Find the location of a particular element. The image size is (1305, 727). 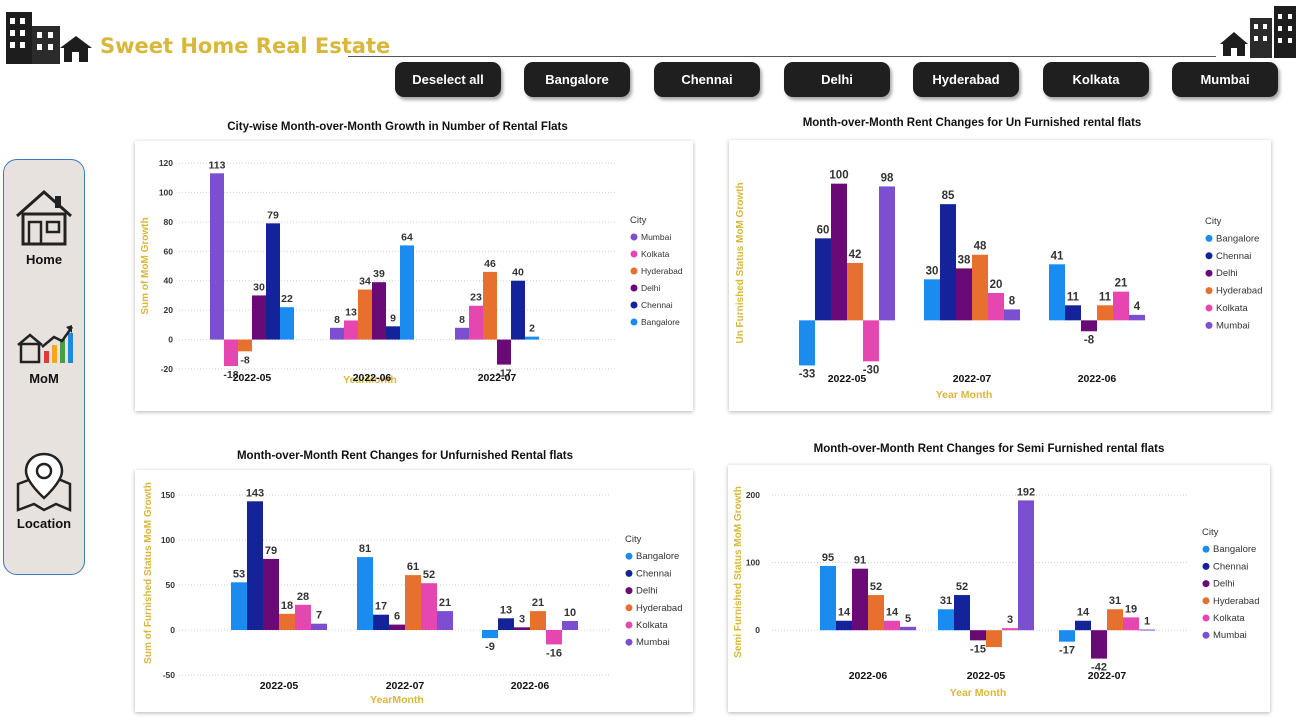

house-icon is located at coordinates (44, 217).